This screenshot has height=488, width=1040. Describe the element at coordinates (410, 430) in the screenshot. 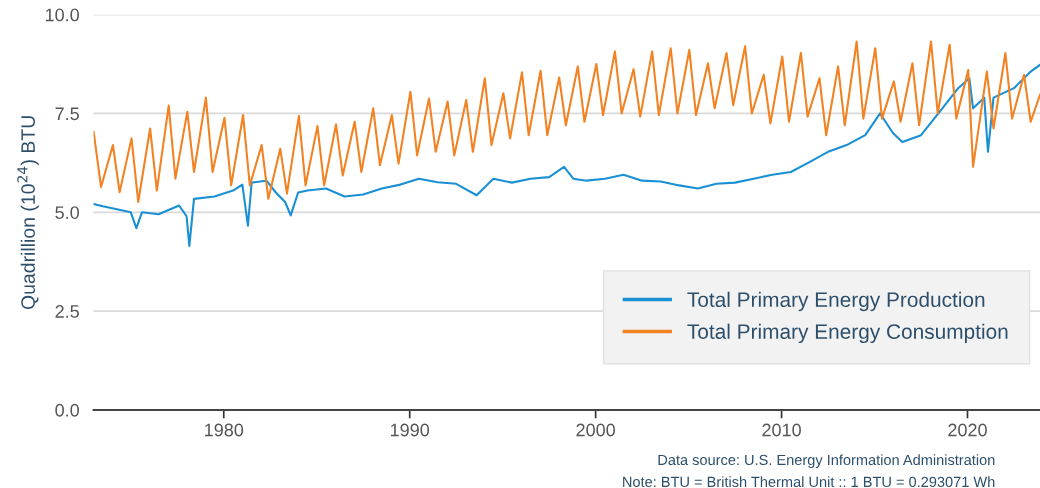

I see `x-tick-label: 1990` at that location.